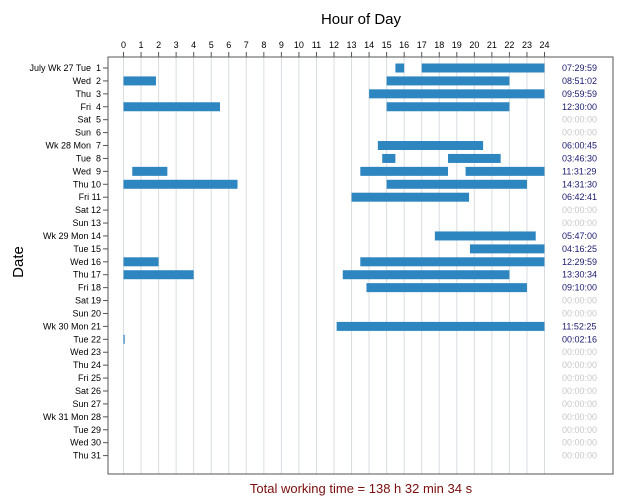 This screenshot has height=500, width=625. I want to click on row-label: Wk 31 Mon 28, so click(72, 417).